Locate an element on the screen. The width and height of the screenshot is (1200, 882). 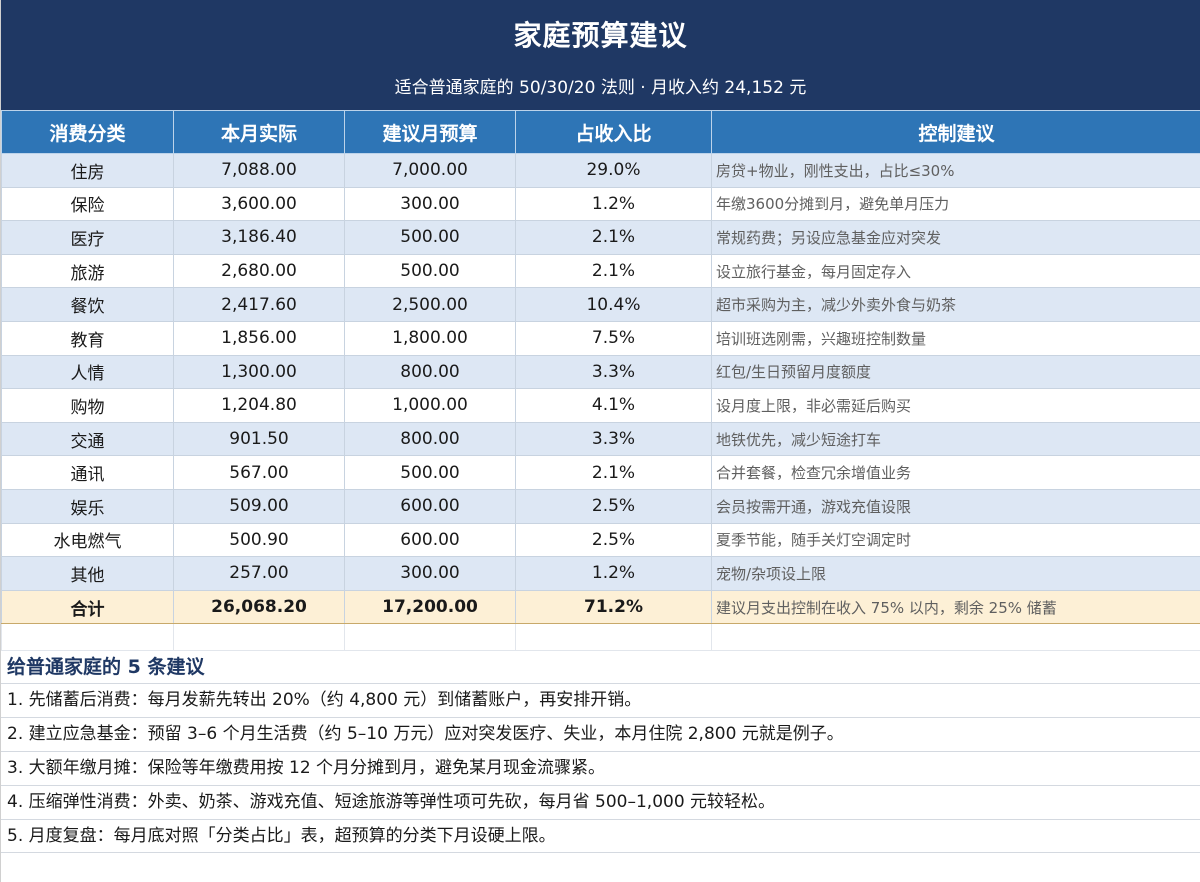
total-advice: 建议月支出控制在收入 75% 以内，剩余 25% 储蓄 is located at coordinates (955, 607).